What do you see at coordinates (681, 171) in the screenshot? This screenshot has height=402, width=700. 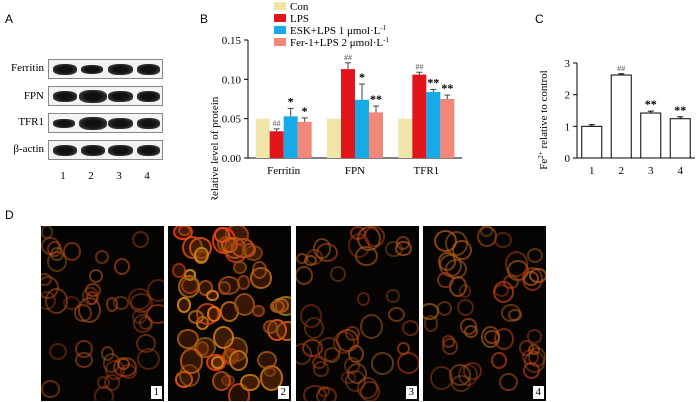 I see `x-tick-label: 4` at bounding box center [681, 171].